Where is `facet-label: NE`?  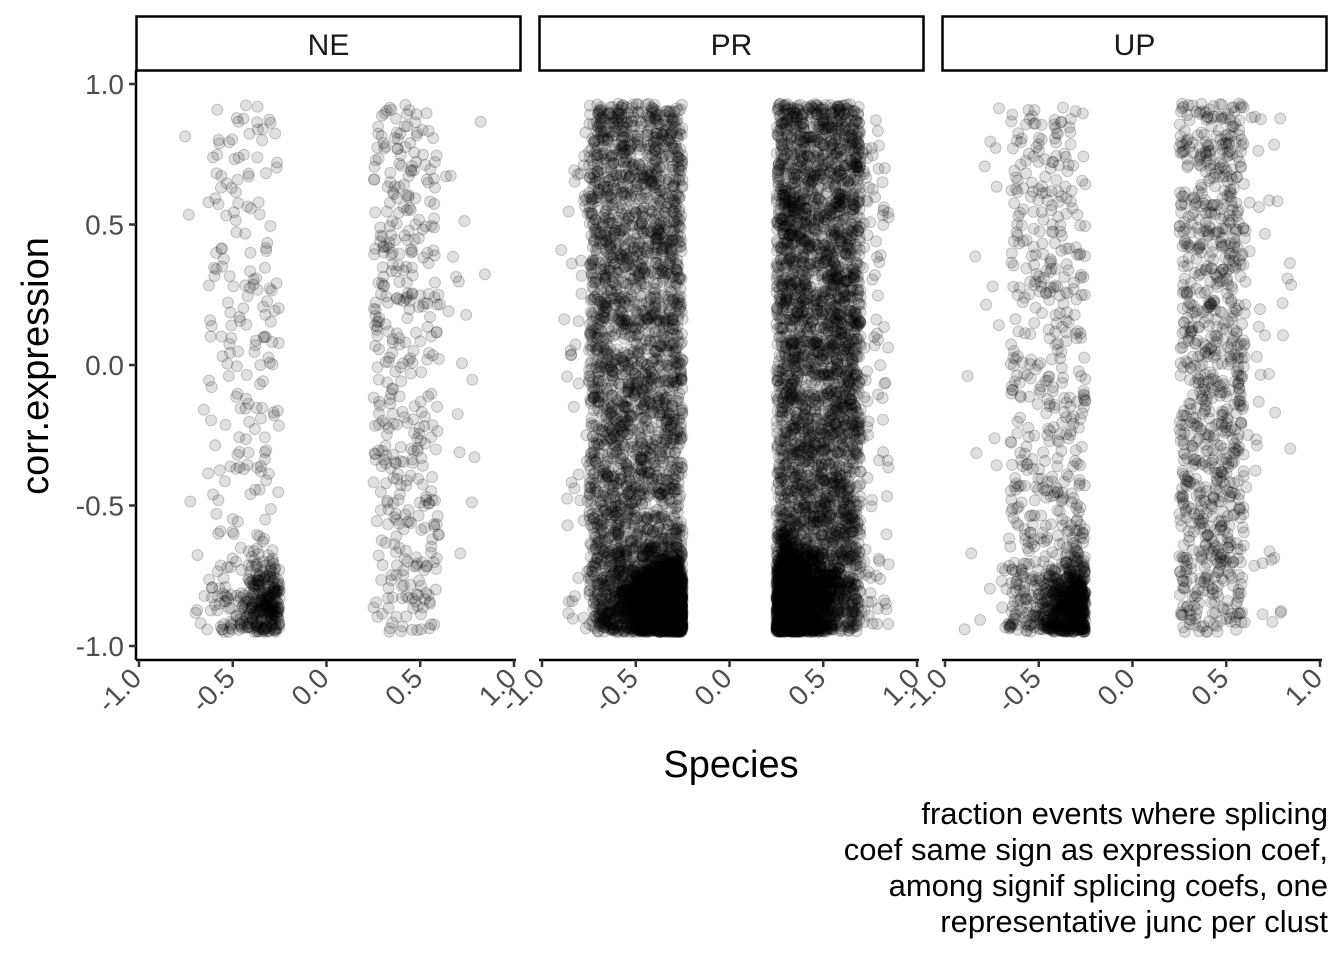
facet-label: NE is located at coordinates (329, 45).